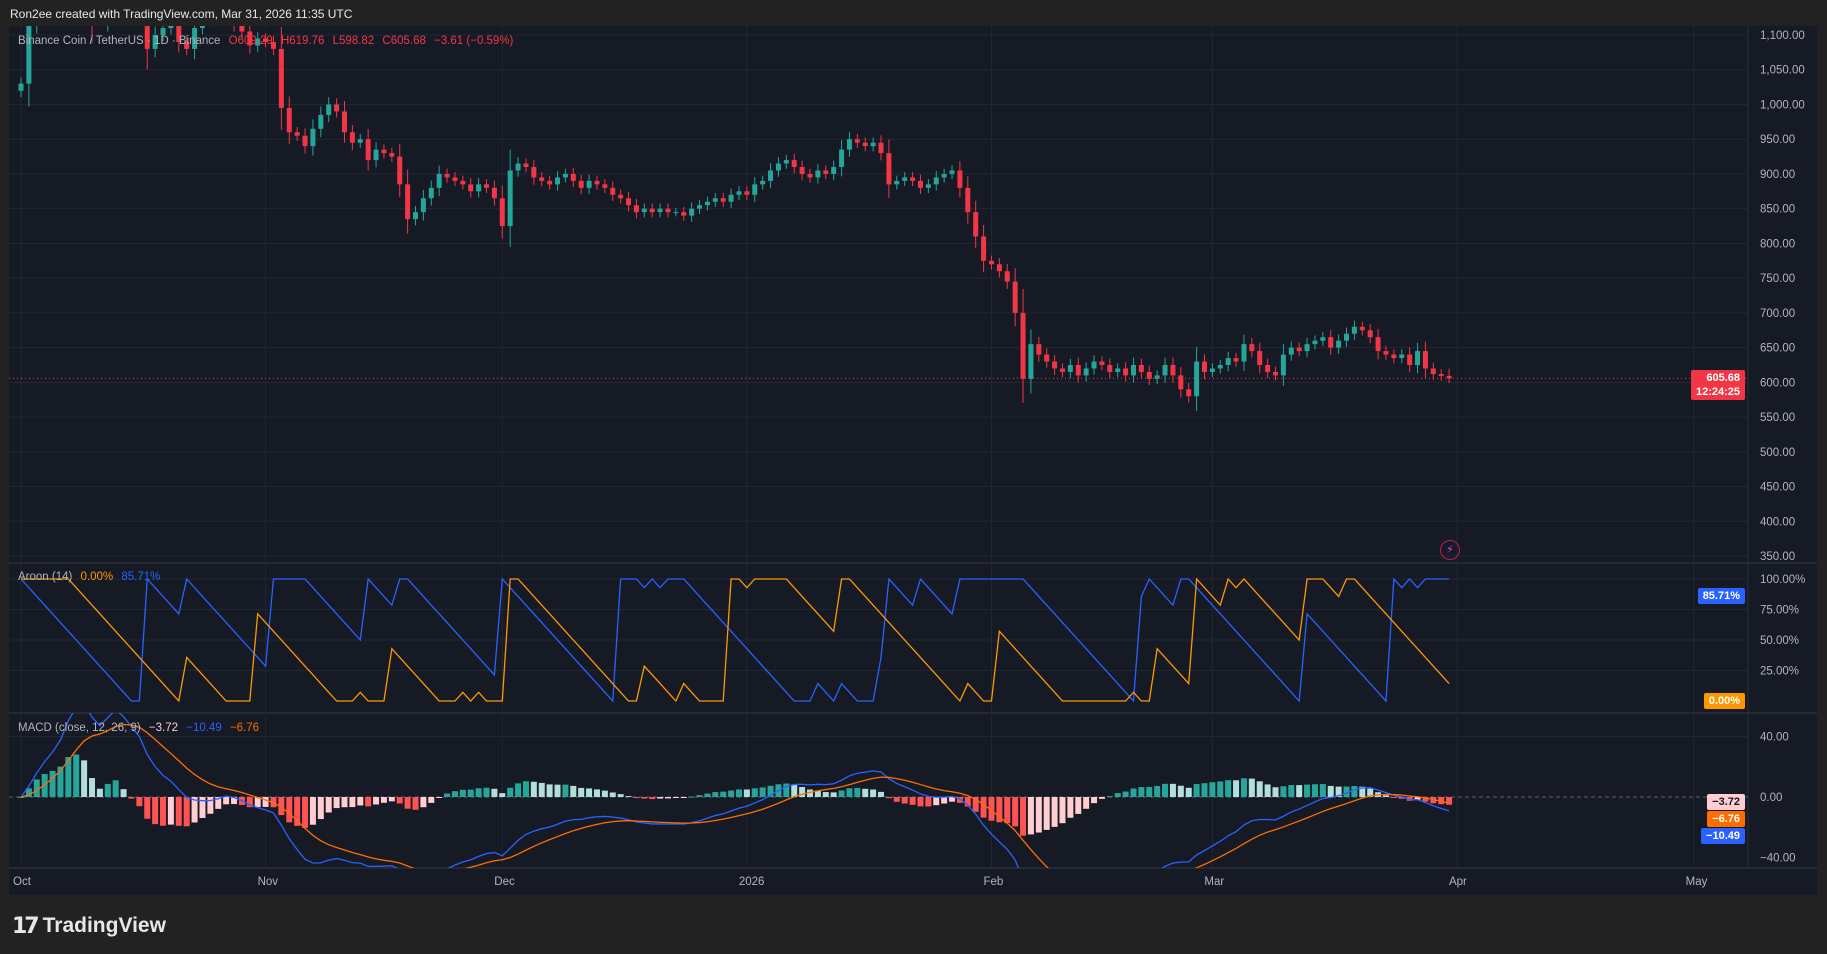 This screenshot has width=1827, height=954. I want to click on symbol-title: Binance Coin / TetherUS · 1D · Binance, so click(119, 41).